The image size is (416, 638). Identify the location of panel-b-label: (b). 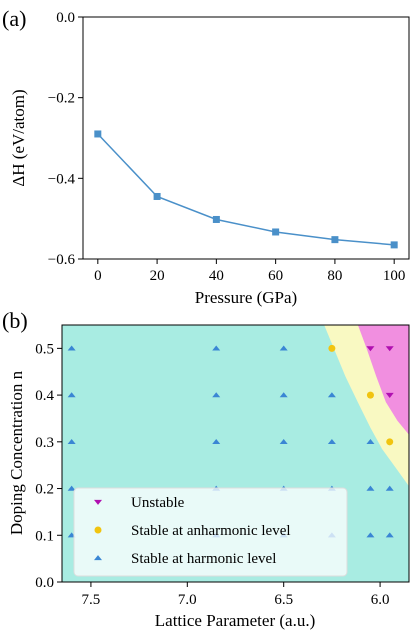
(15, 320).